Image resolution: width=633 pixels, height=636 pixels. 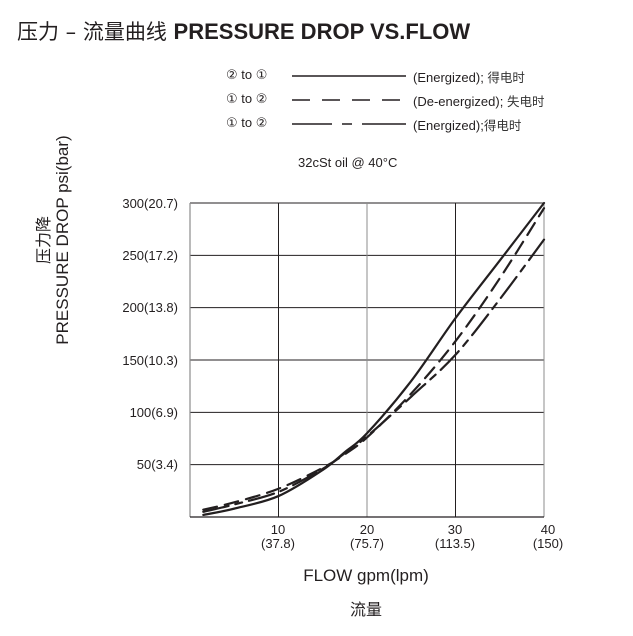 I want to click on y-tick-250: 250(17.2), so click(x=150, y=255).